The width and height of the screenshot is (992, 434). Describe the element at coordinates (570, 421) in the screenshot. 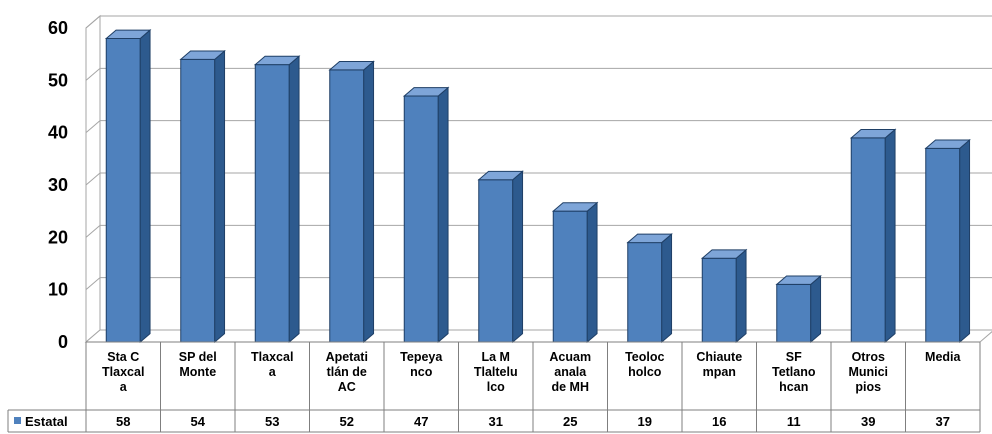

I see `table-value: 25` at that location.